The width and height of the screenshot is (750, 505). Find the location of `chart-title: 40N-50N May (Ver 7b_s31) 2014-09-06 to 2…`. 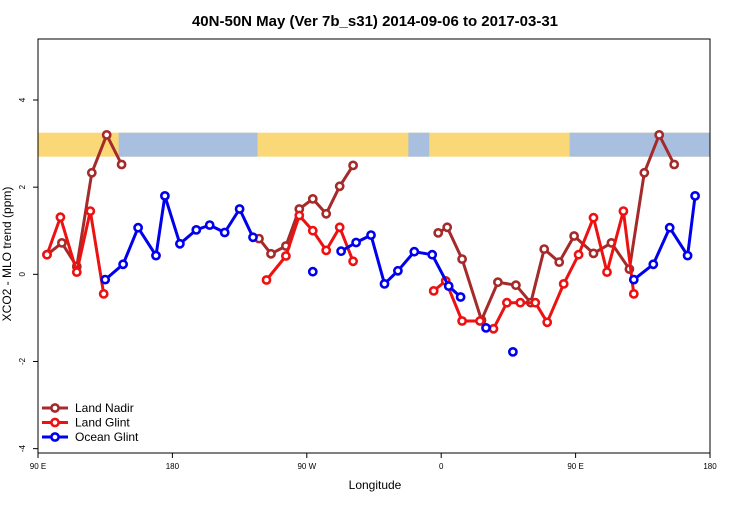

chart-title: 40N-50N May (Ver 7b_s31) 2014-09-06 to 2… is located at coordinates (375, 21).